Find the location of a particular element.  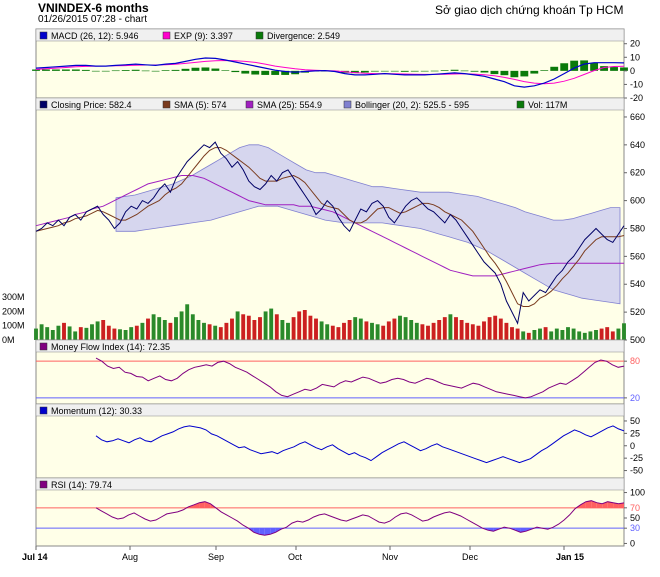

macd-axis-tick-label: 10 is located at coordinates (635, 57).